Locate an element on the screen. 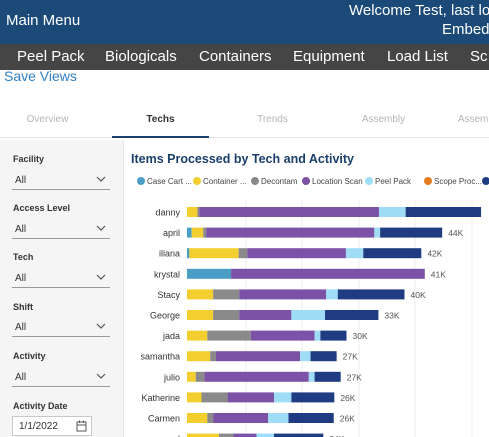 The height and width of the screenshot is (437, 489). nav-item-containers: Containers is located at coordinates (235, 56).